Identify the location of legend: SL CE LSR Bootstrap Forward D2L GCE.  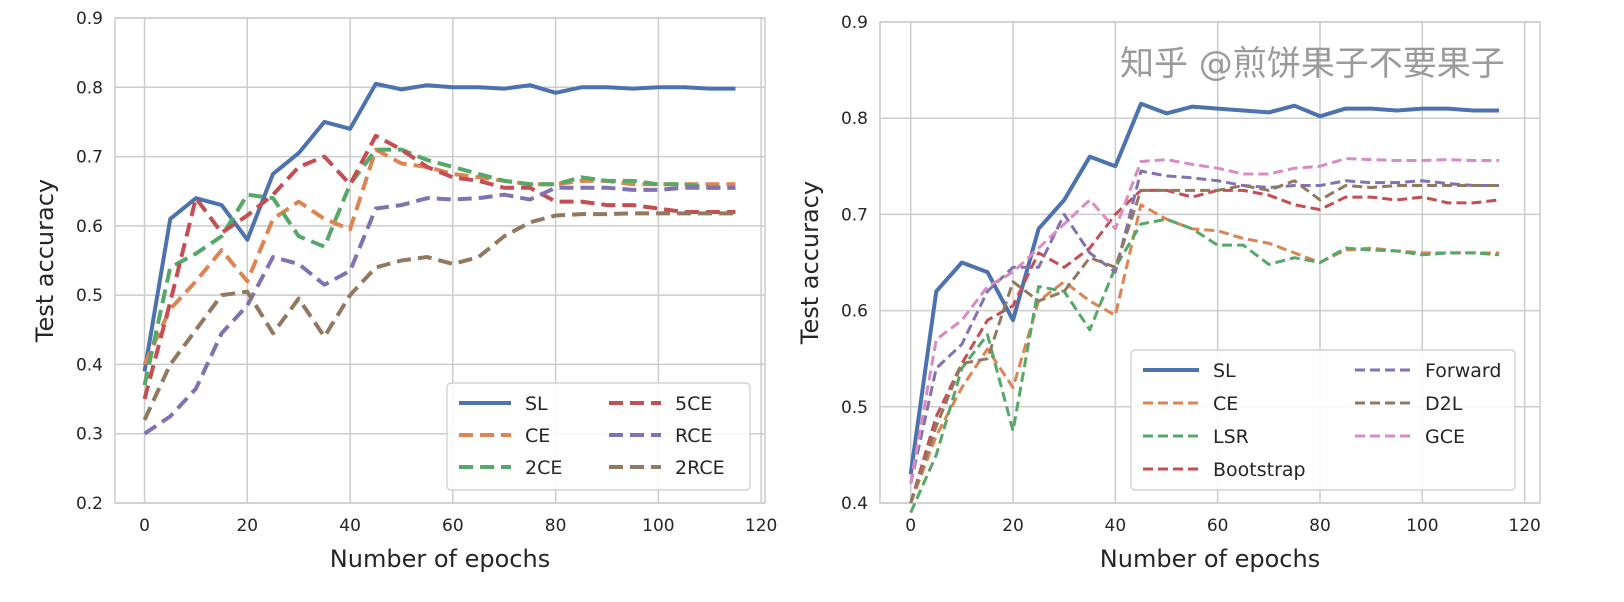
(1323, 420).